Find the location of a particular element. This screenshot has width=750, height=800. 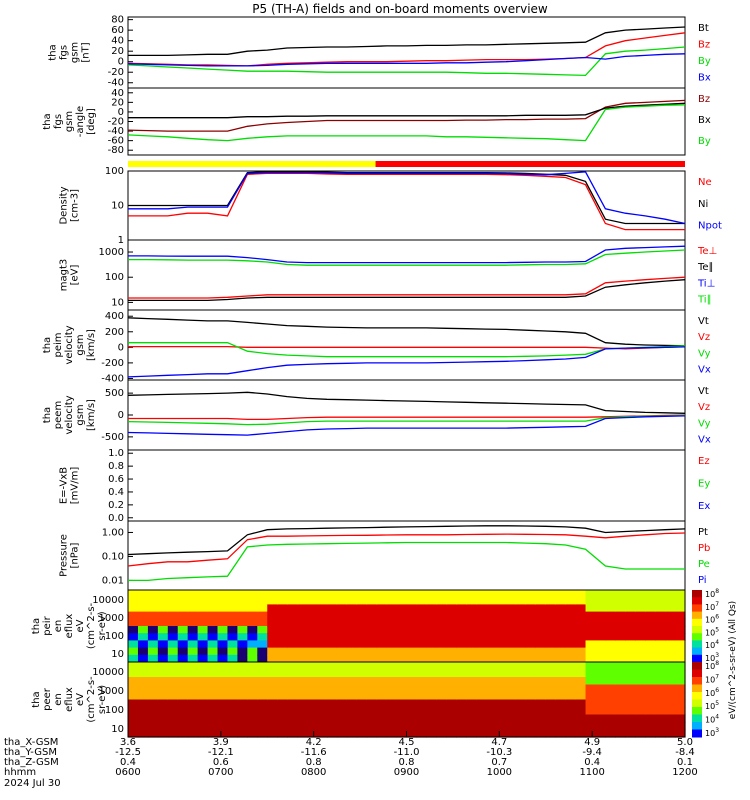

colorbar-tick-exponent: 4 is located at coordinates (717, 717).